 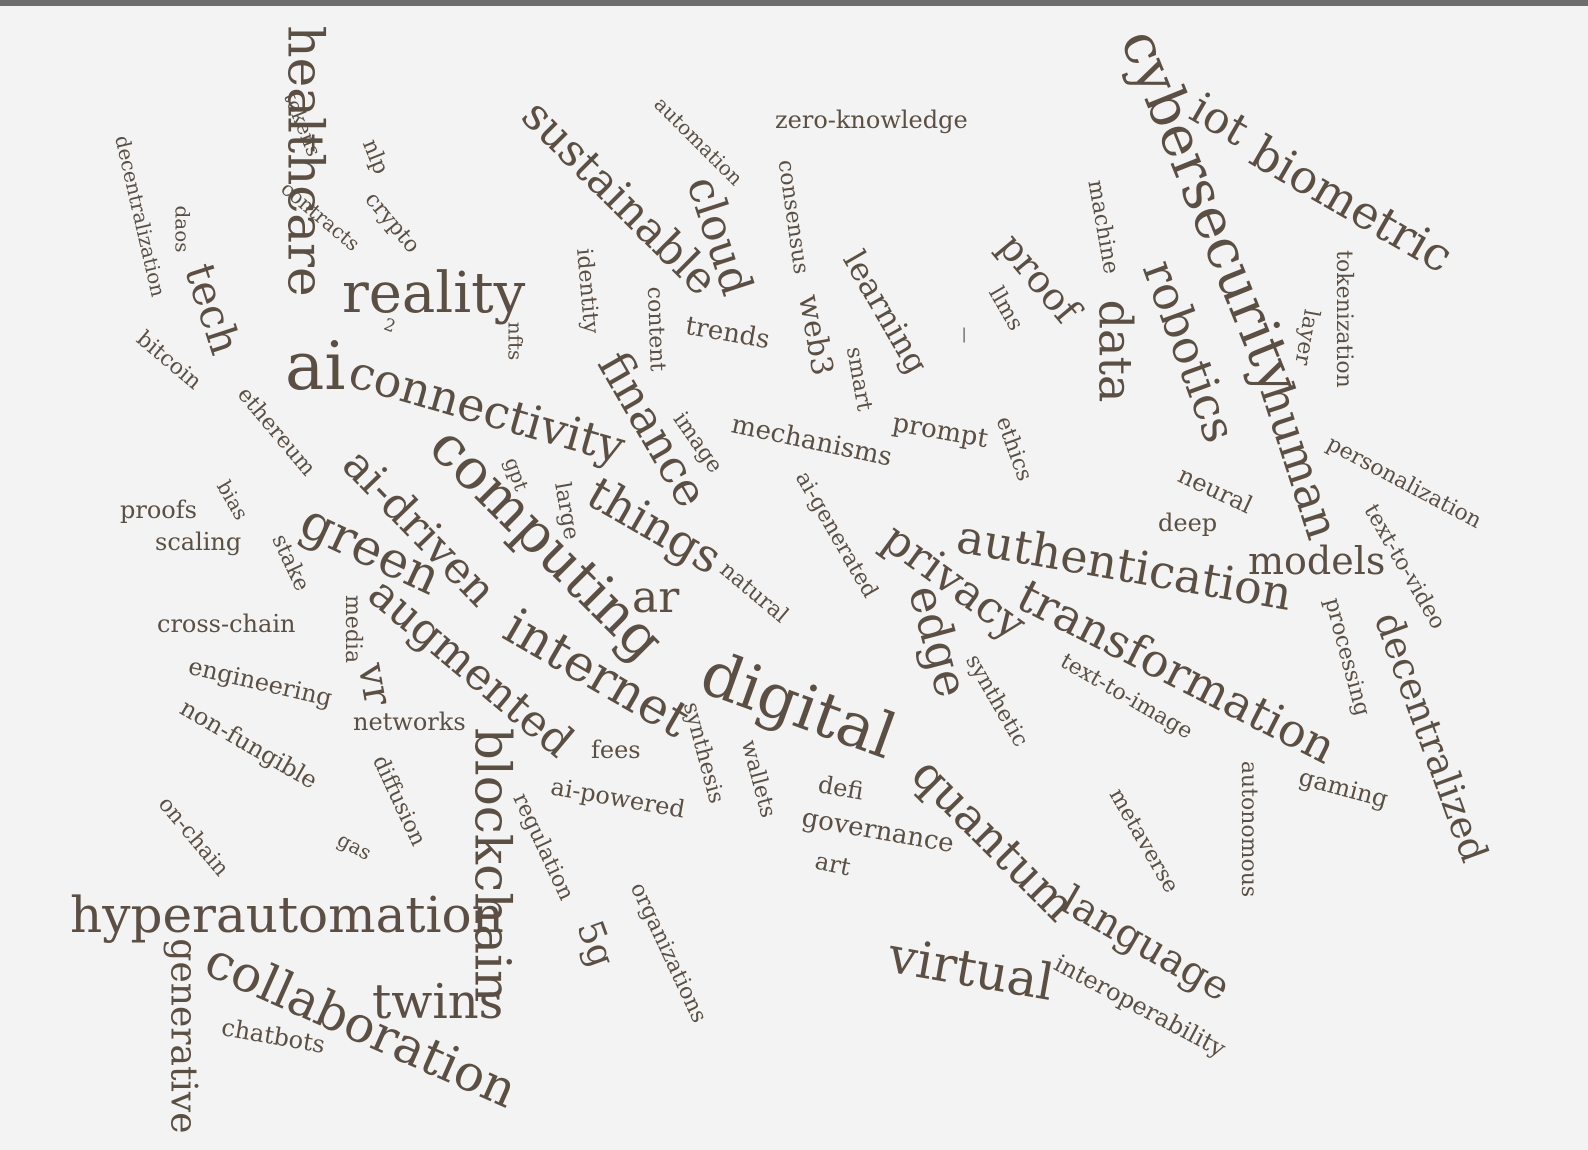 What do you see at coordinates (840, 788) in the screenshot?
I see `word-defi: defi` at bounding box center [840, 788].